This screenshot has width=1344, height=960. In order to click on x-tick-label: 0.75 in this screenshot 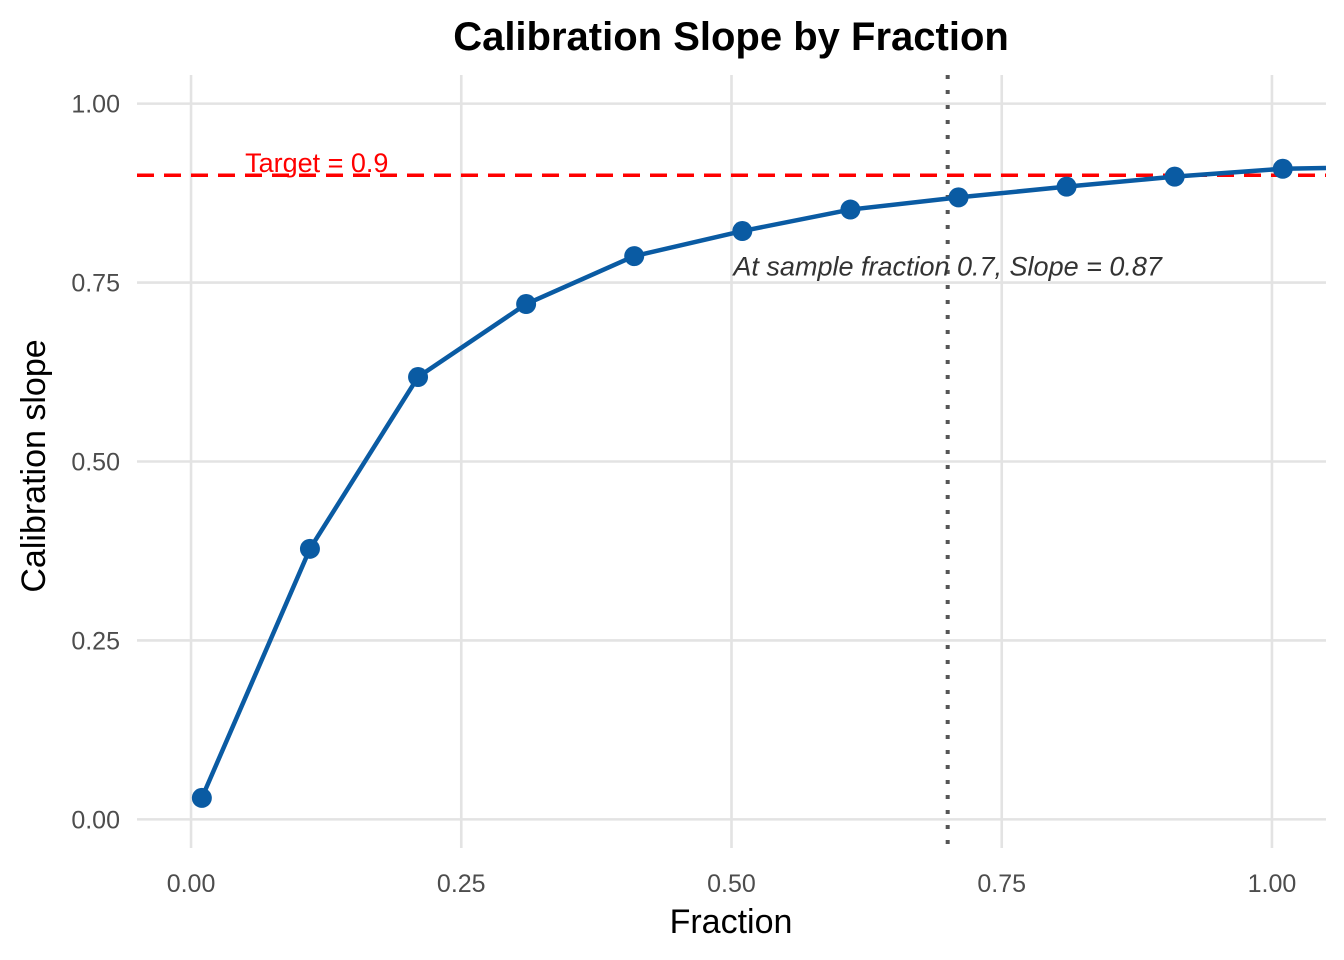, I will do `click(1001, 884)`.